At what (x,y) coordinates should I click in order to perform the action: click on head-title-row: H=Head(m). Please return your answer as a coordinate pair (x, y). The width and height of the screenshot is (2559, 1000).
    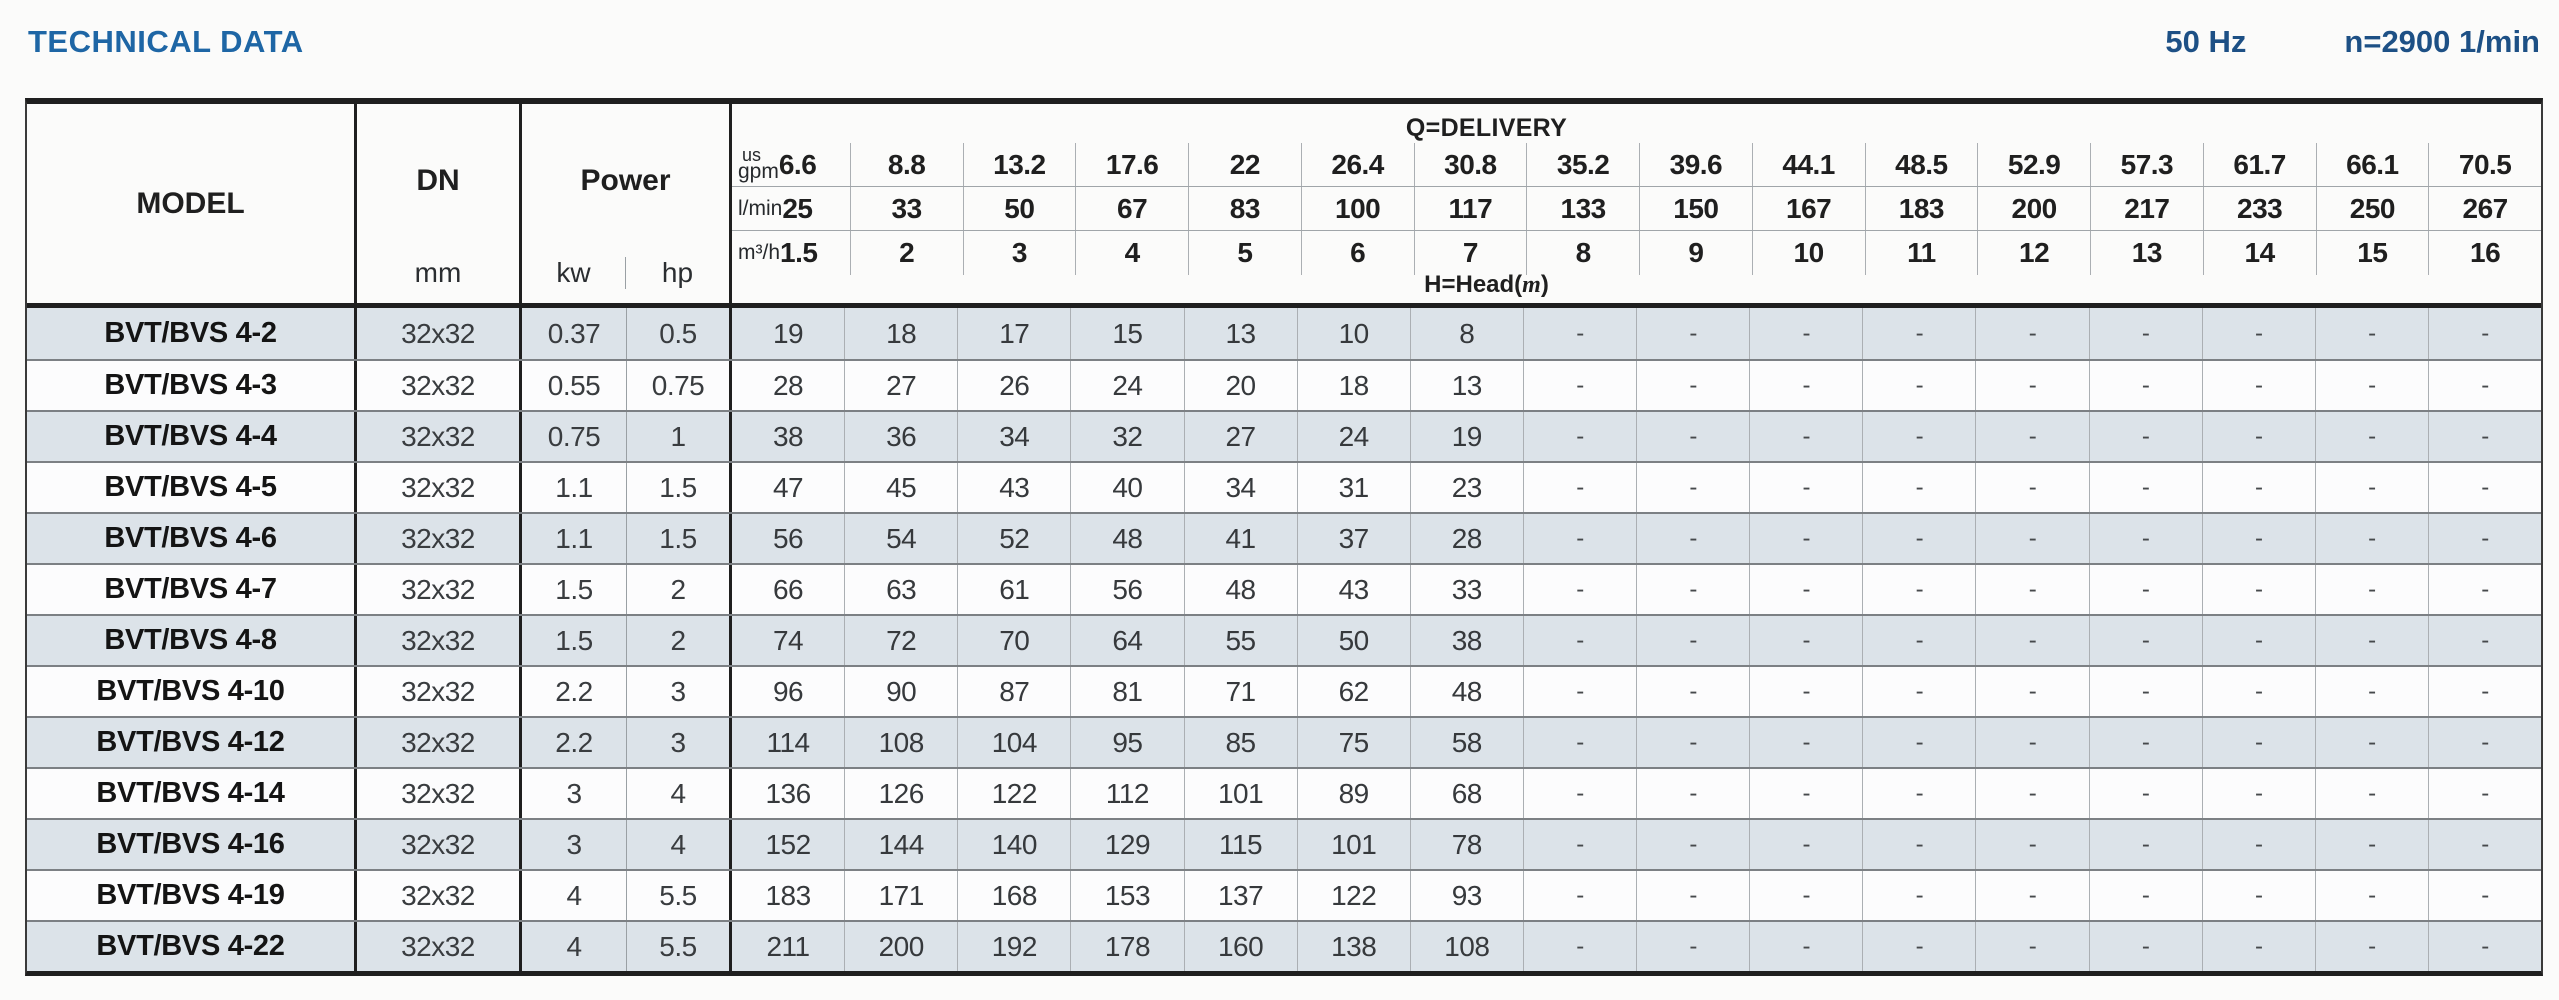
    Looking at the image, I should click on (1636, 287).